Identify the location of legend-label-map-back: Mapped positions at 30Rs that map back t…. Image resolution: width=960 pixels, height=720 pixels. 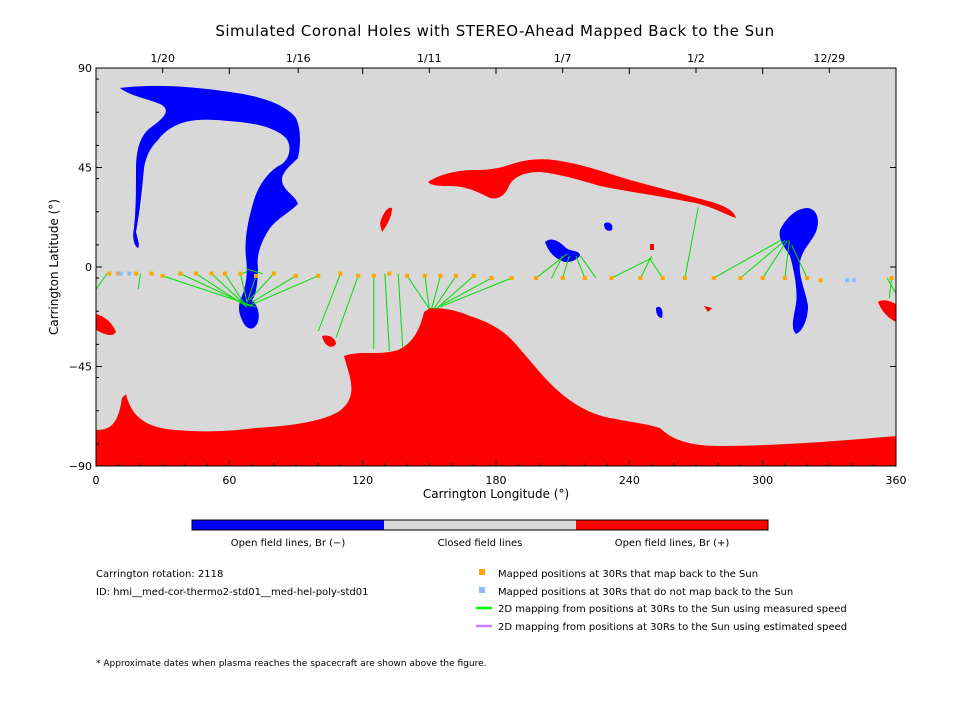
(628, 574).